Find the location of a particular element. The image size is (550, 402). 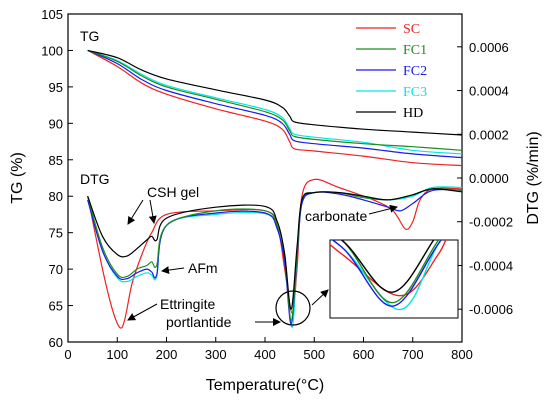

y-left-tick-label: 90 is located at coordinates (56, 123).